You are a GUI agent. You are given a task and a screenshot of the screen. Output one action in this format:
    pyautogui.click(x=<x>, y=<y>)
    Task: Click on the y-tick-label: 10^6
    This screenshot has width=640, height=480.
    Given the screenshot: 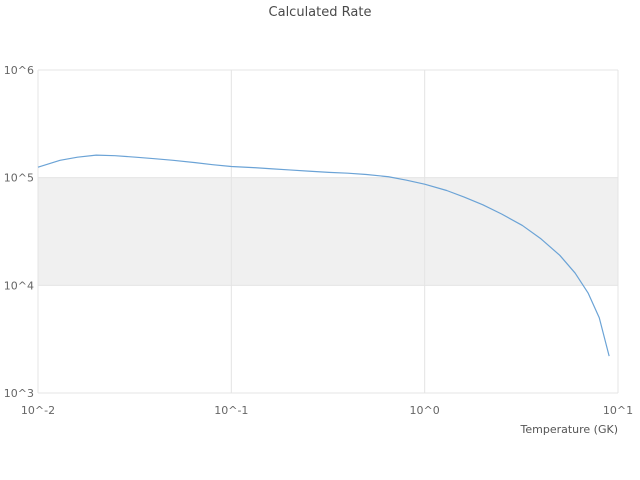 What is the action you would take?
    pyautogui.click(x=19, y=70)
    